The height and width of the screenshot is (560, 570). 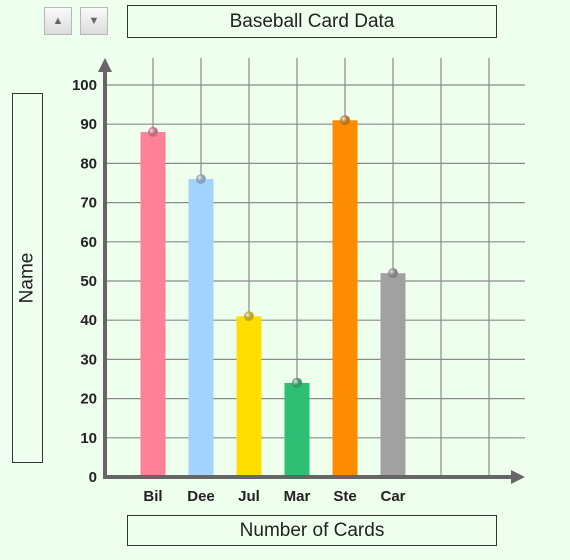 I want to click on spin-up-button: ▲, so click(x=58, y=21).